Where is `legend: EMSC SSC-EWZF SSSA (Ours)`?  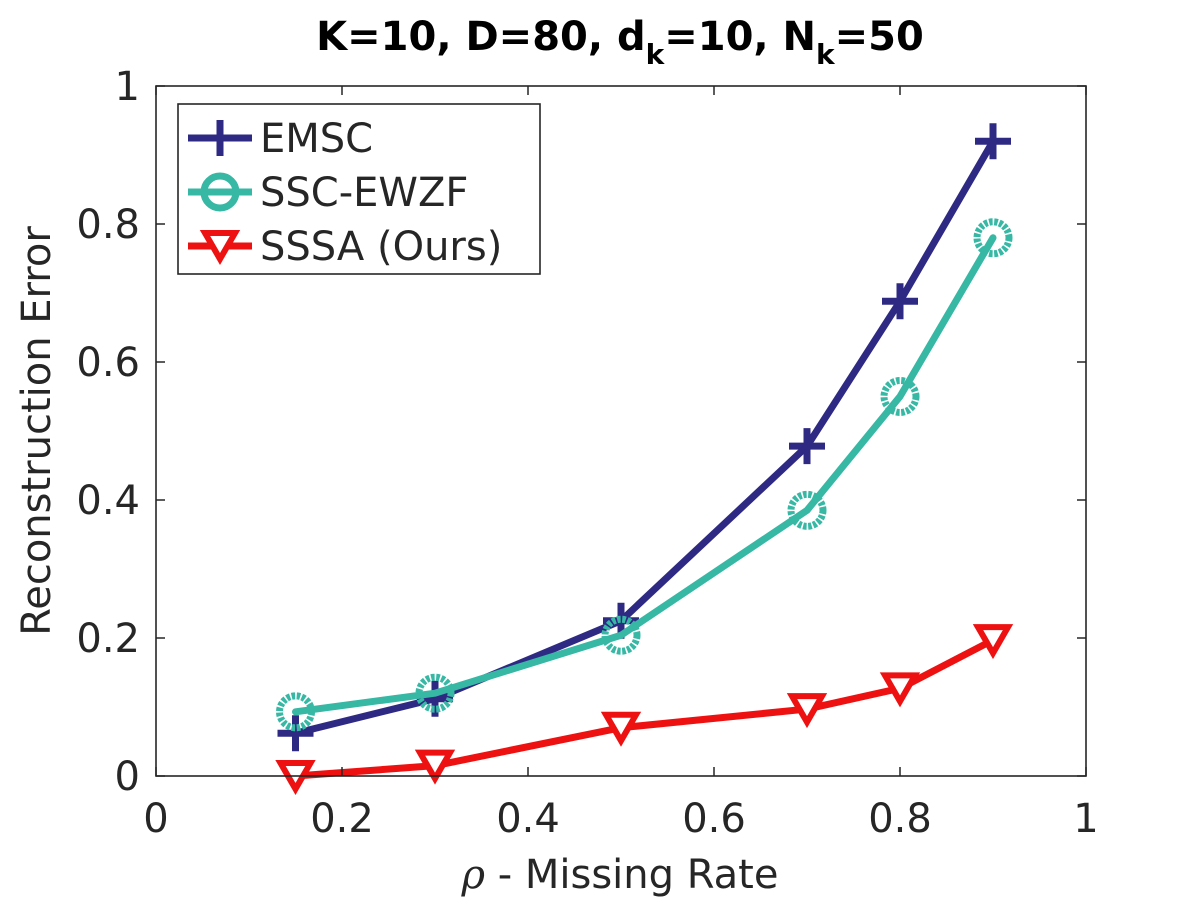
legend: EMSC SSC-EWZF SSSA (Ours) is located at coordinates (359, 189).